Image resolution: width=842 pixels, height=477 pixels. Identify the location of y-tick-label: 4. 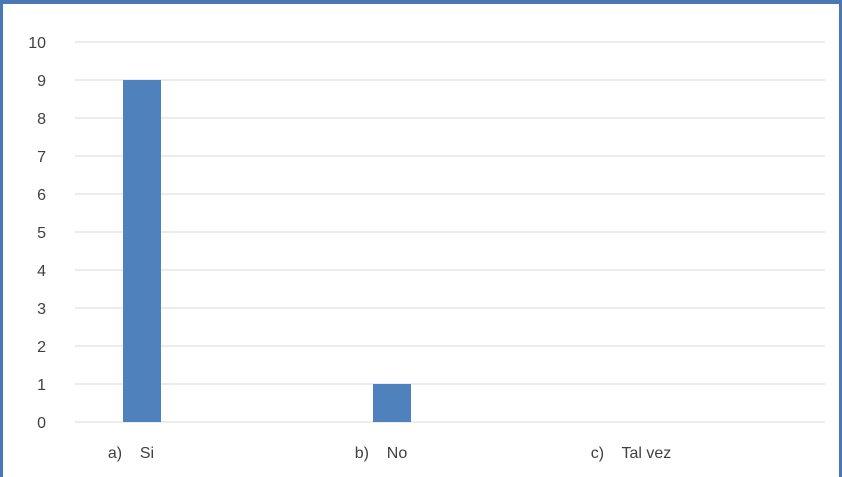
(41, 271).